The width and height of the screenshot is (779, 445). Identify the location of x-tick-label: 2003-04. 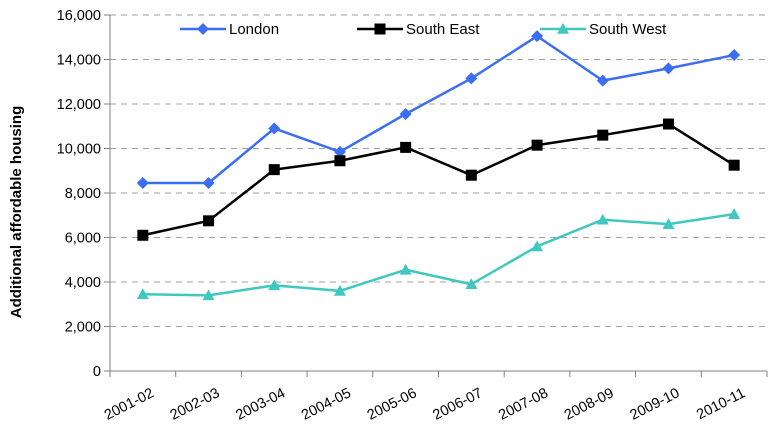
(260, 404).